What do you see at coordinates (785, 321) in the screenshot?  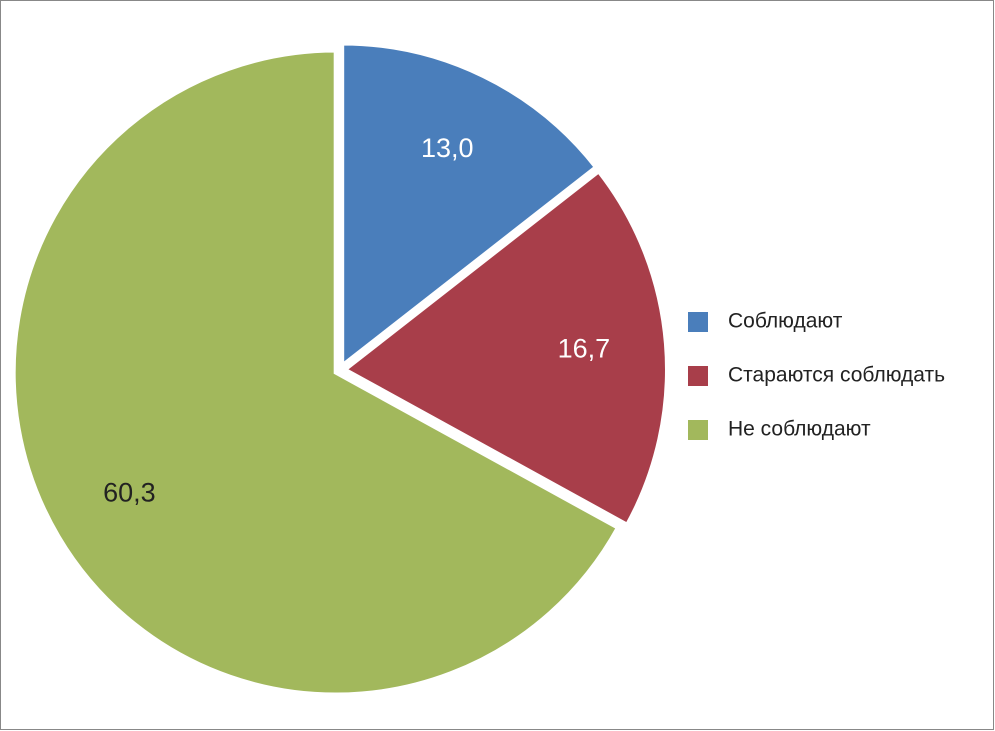 I see `legend-label: Соблюдают` at bounding box center [785, 321].